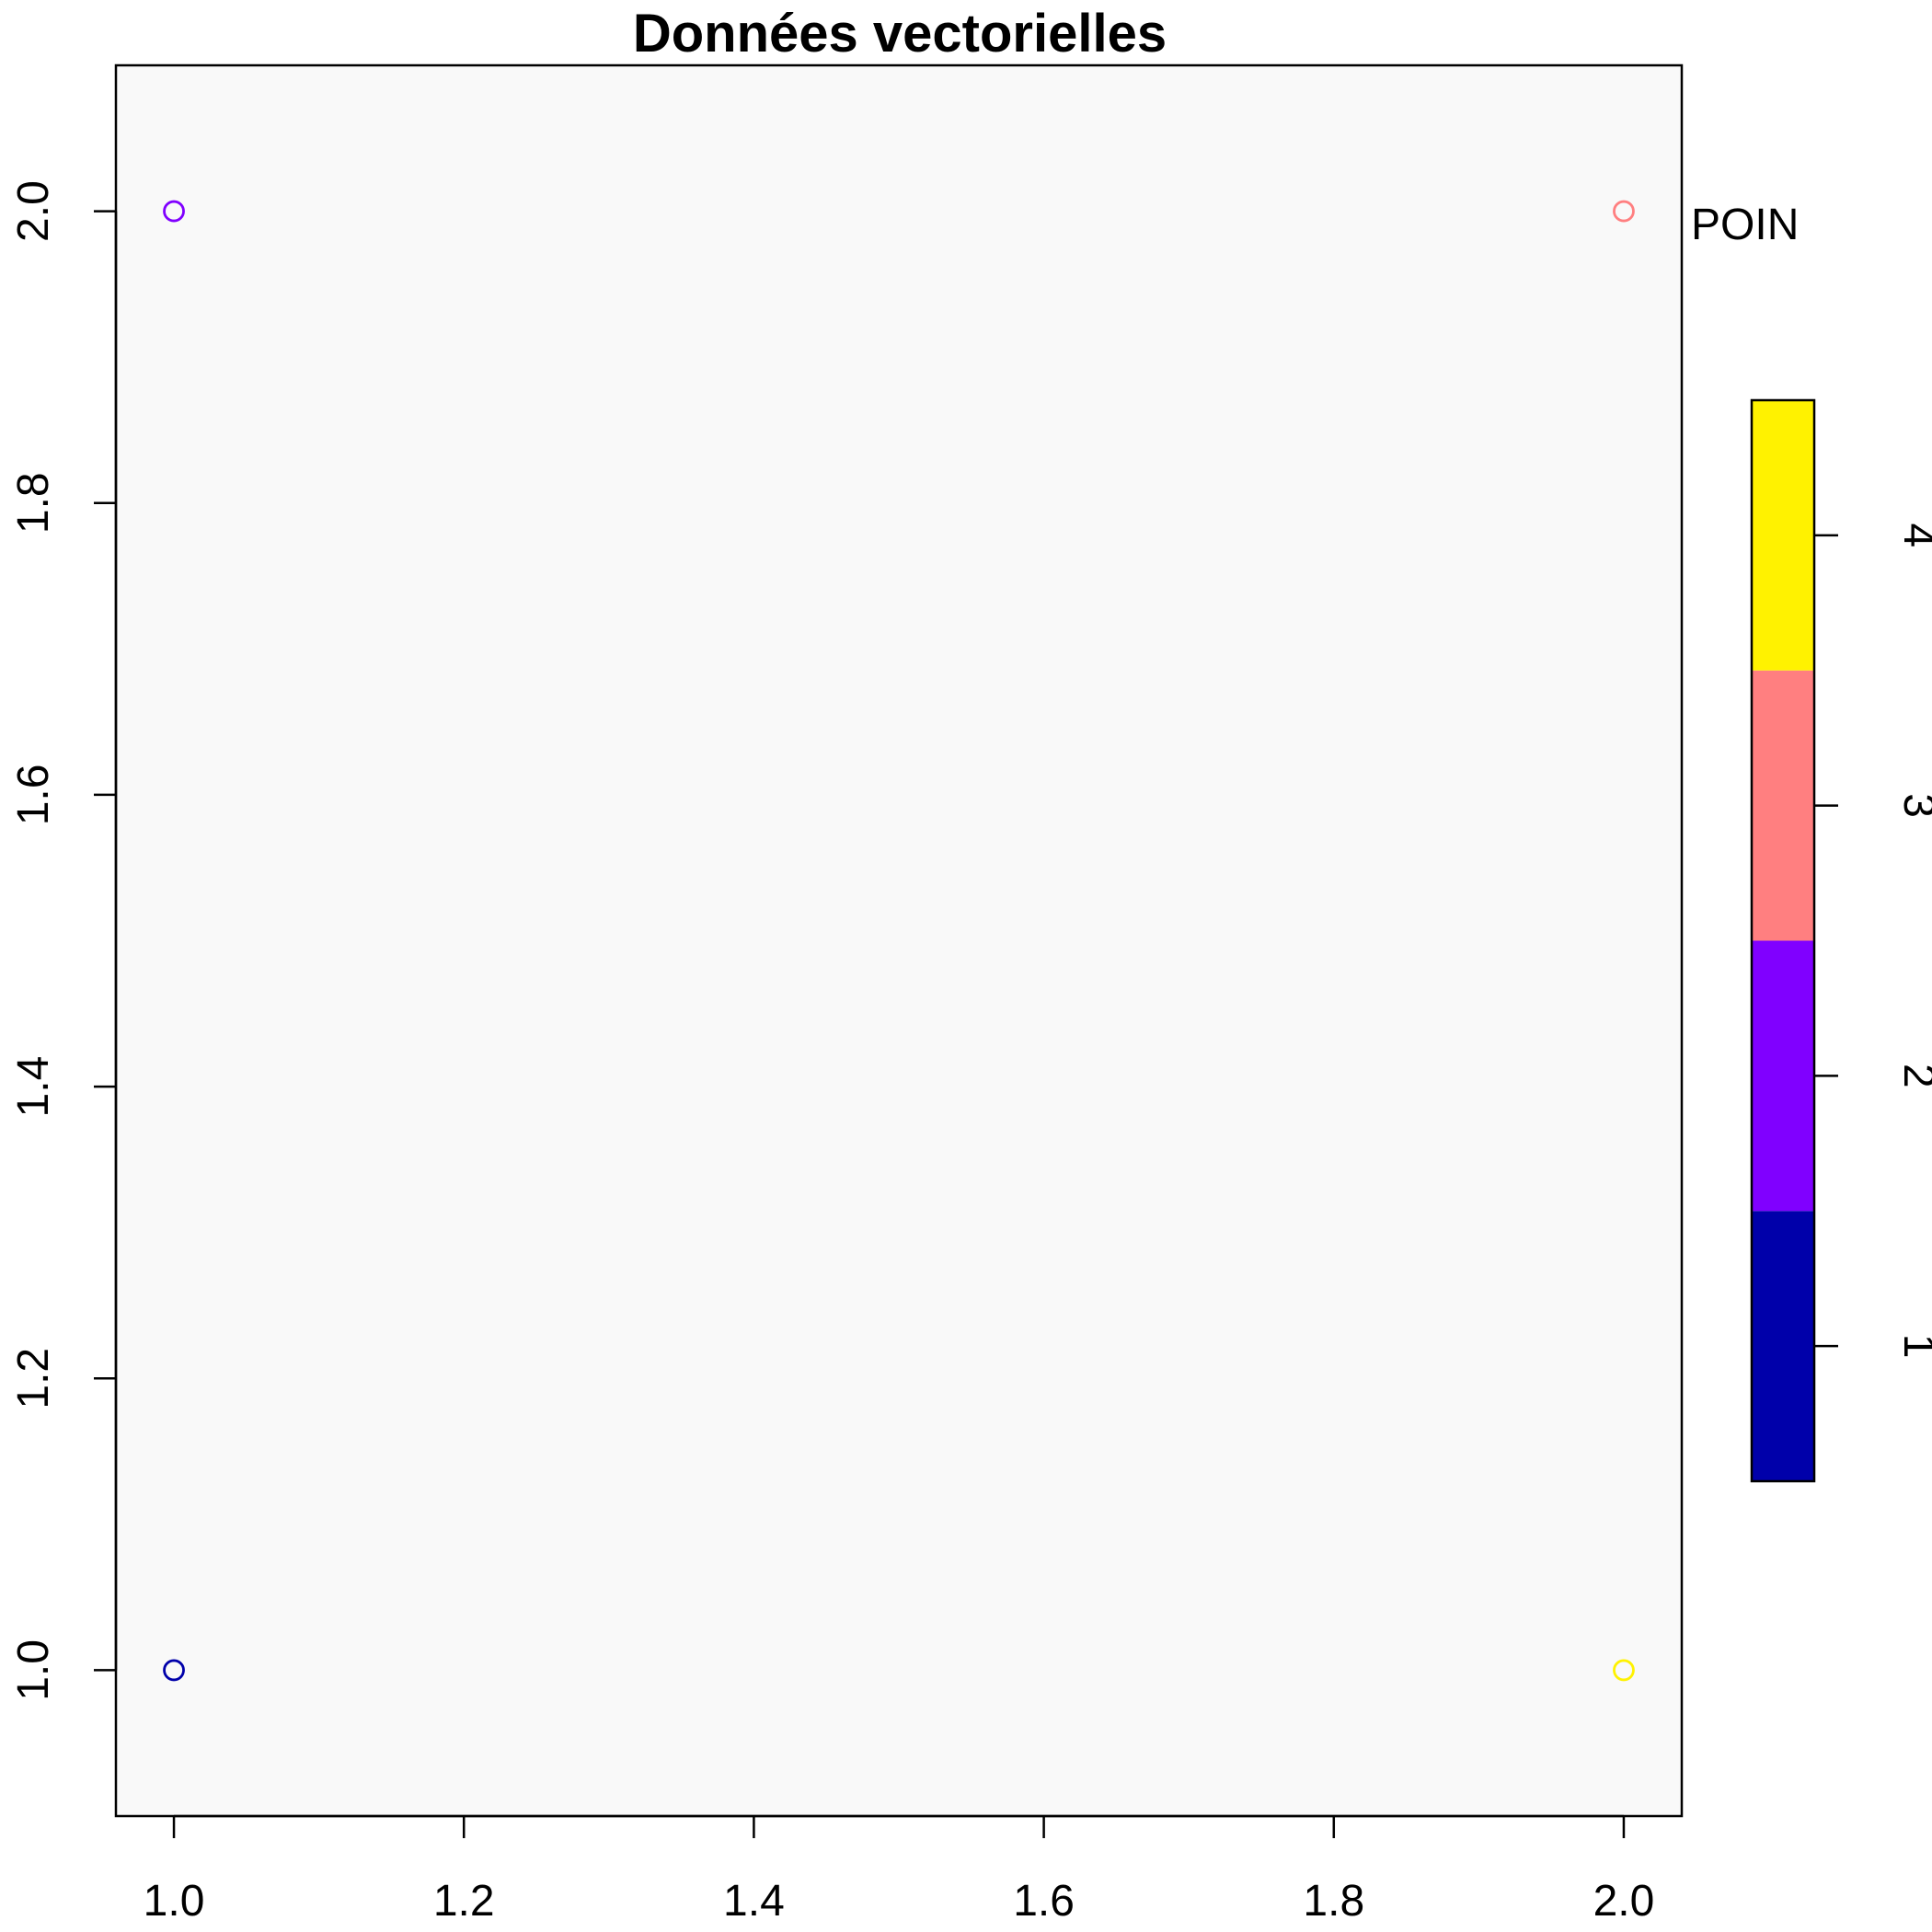 Image resolution: width=1932 pixels, height=1932 pixels. What do you see at coordinates (900, 33) in the screenshot?
I see `chart-title: Données vectorielles` at bounding box center [900, 33].